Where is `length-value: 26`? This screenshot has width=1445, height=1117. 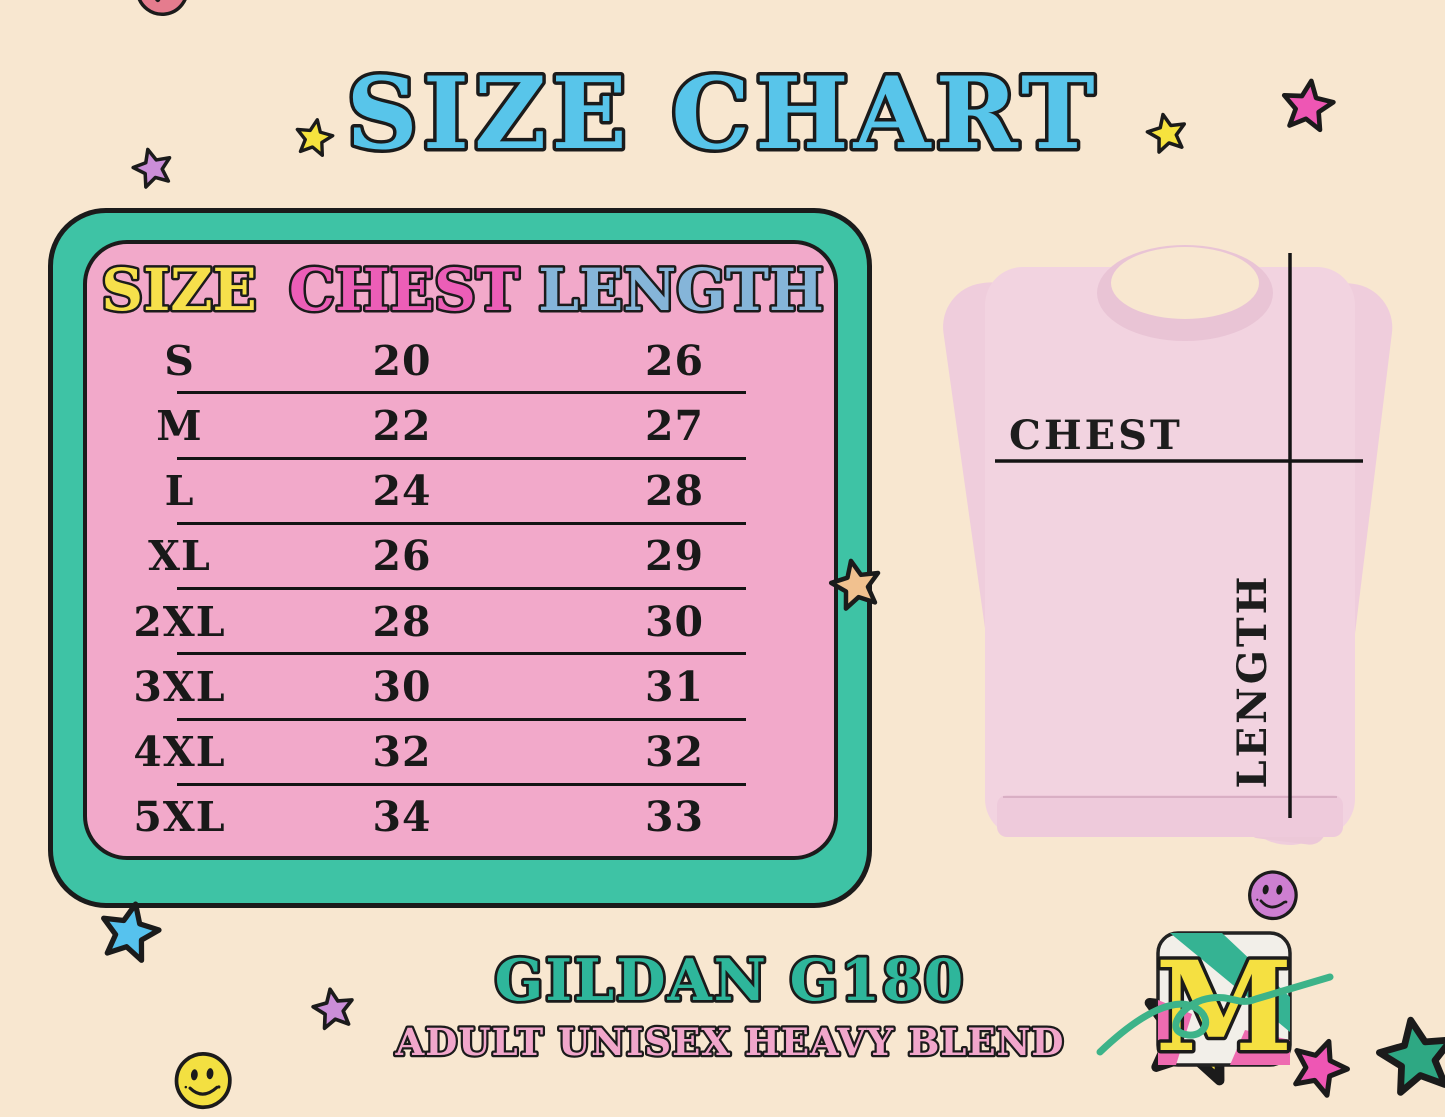
length-value: 26 is located at coordinates (674, 360).